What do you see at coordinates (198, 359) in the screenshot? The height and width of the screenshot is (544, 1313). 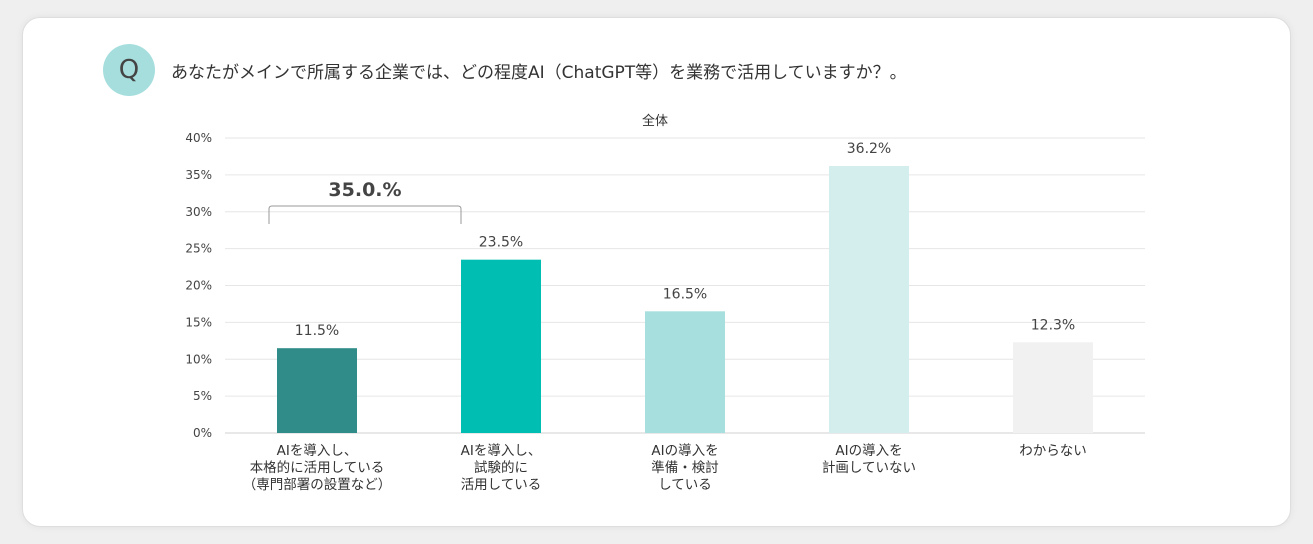 I see `y-tick-label: 10%` at bounding box center [198, 359].